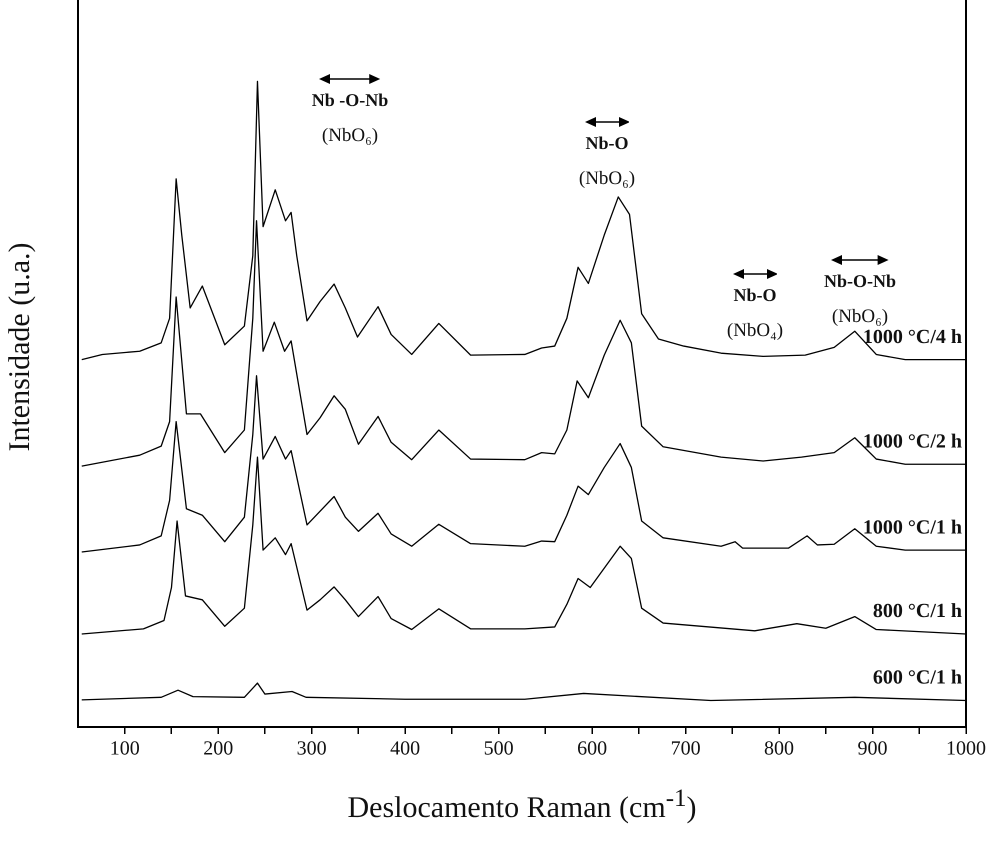 This screenshot has height=846, width=999. I want to click on x-tick-label: 600, so click(592, 748).